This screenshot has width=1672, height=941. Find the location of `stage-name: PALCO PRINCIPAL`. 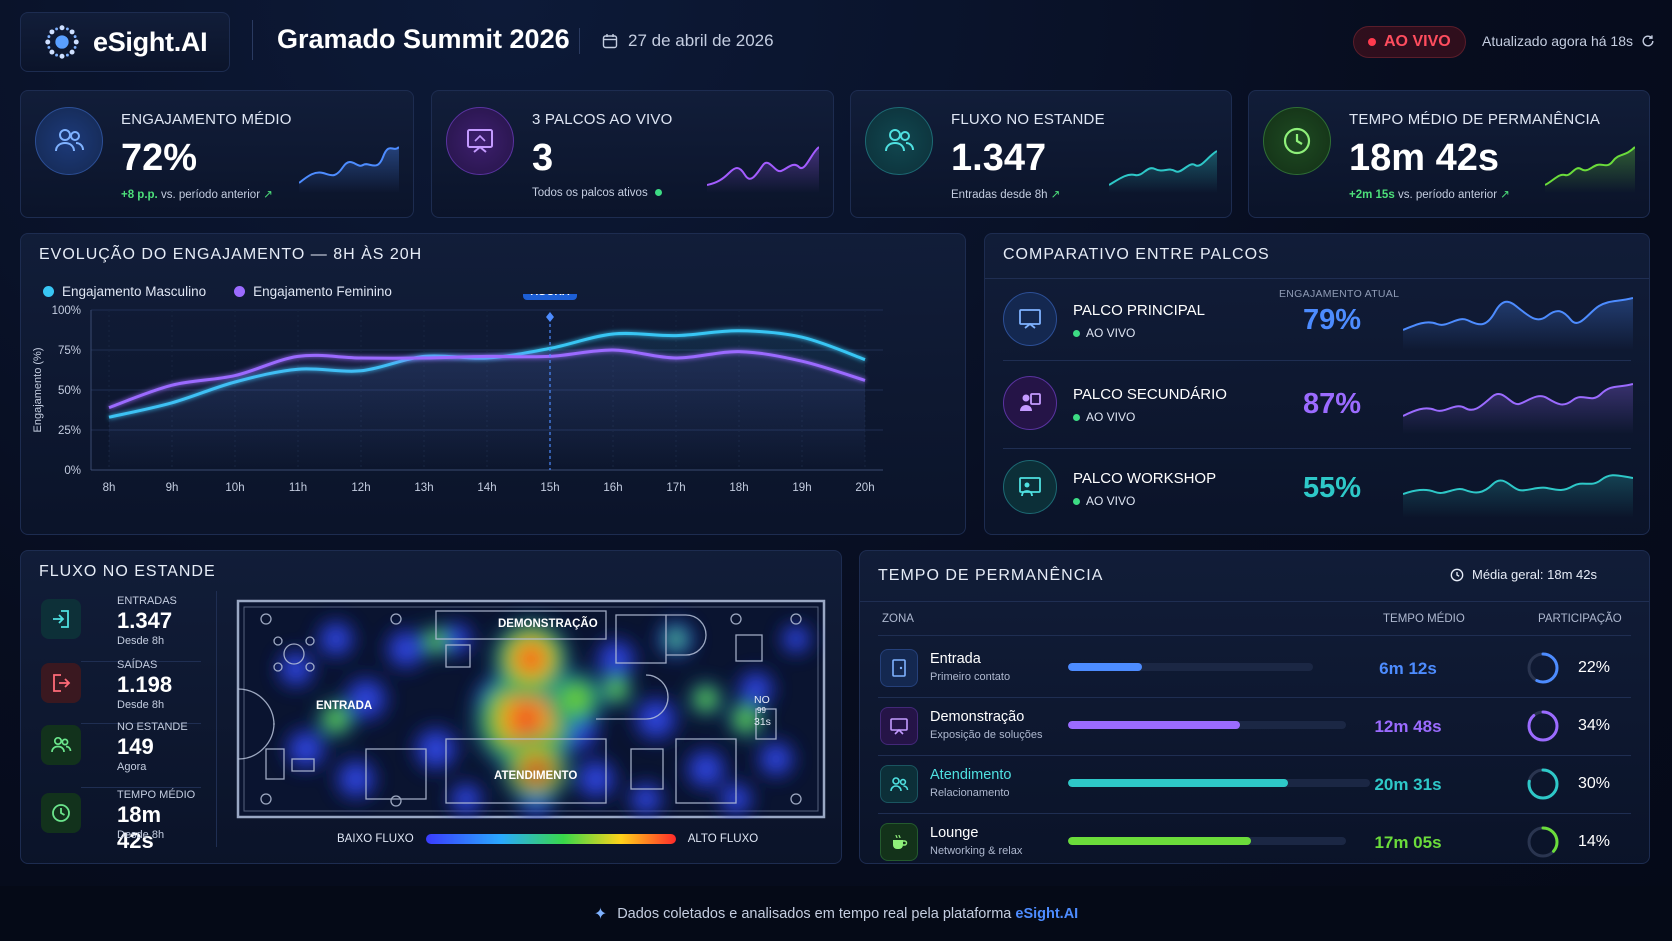

stage-name: PALCO PRINCIPAL is located at coordinates (1139, 310).